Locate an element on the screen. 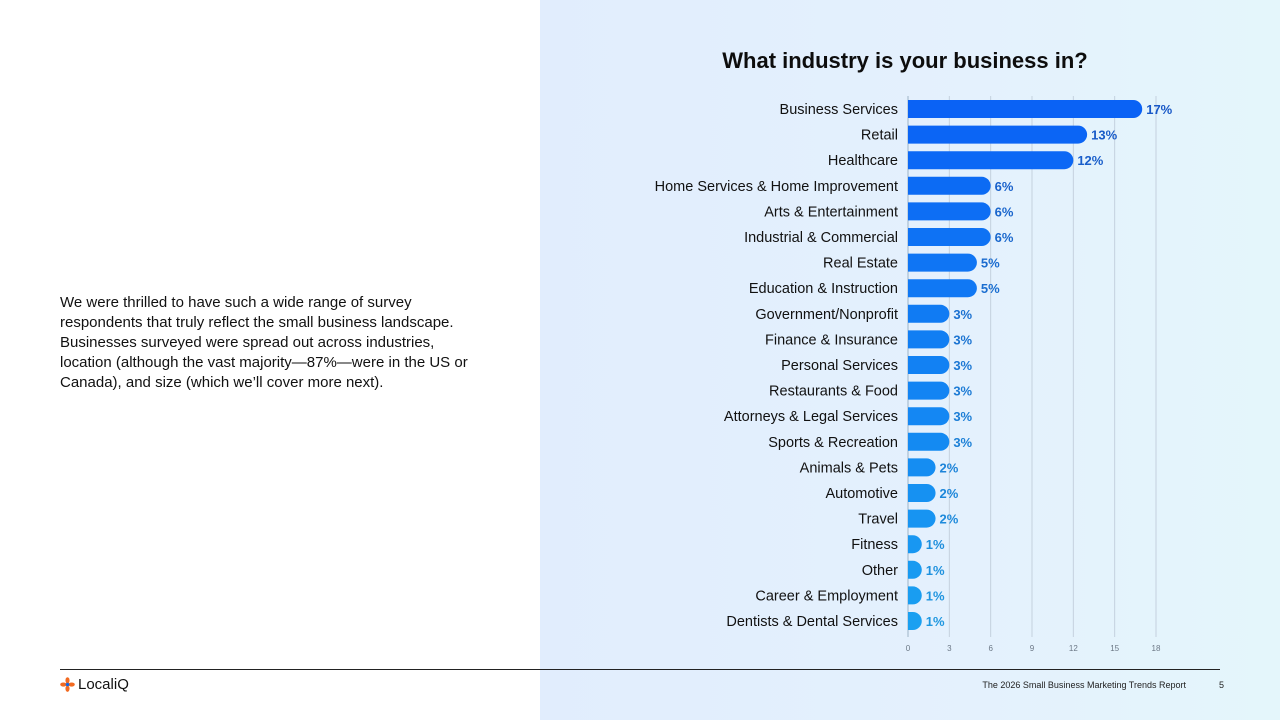 This screenshot has width=1280, height=720. value-label: 13% is located at coordinates (1104, 135).